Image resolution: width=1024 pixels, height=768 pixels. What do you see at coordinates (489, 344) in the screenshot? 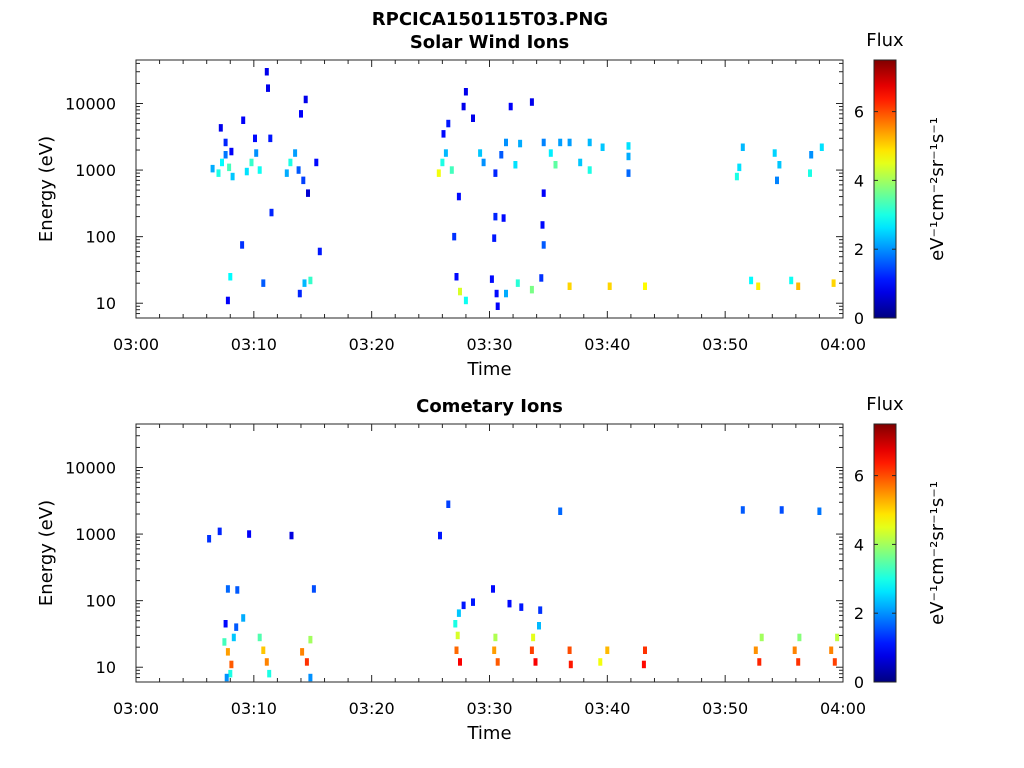
I see `x-tick-label: 03:30` at bounding box center [489, 344].